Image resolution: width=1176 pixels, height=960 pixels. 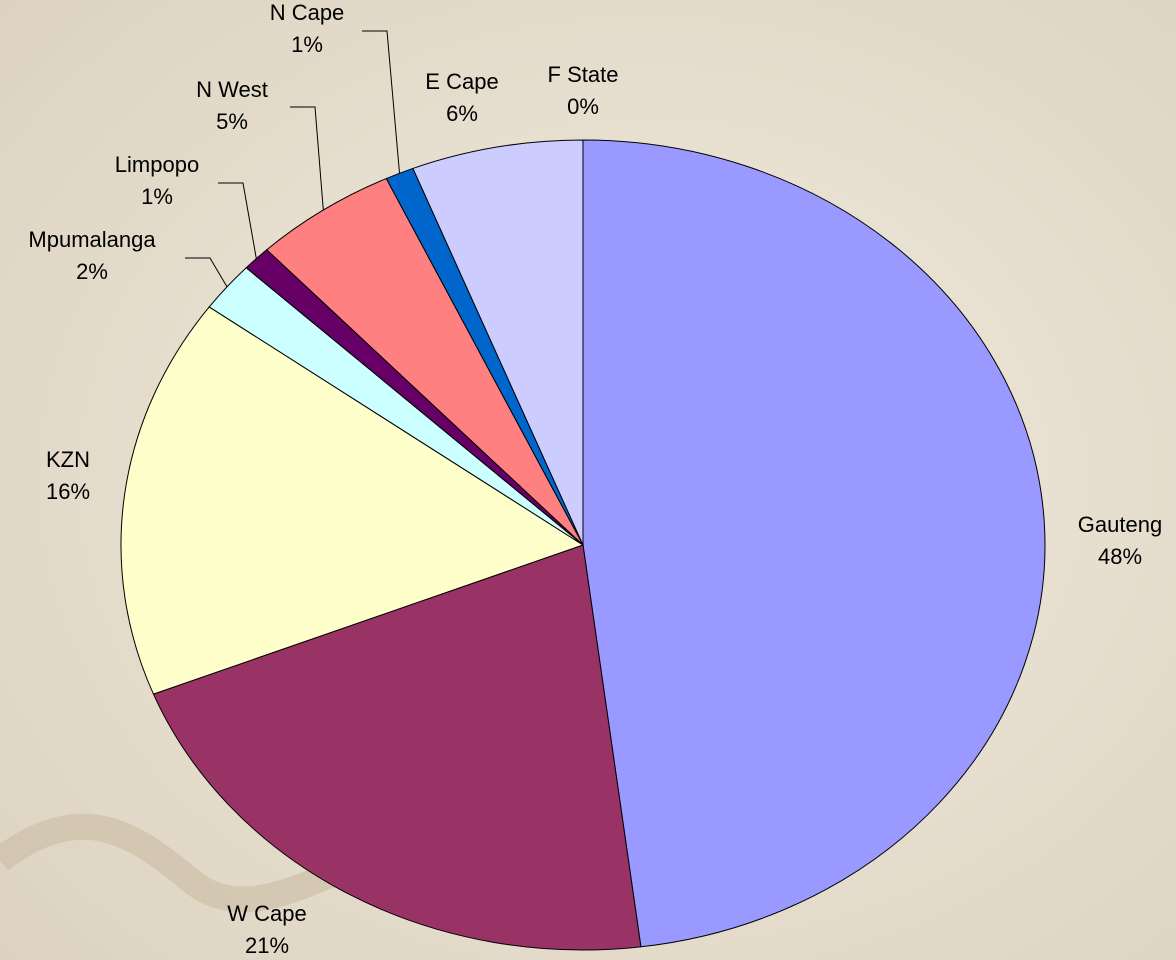 What do you see at coordinates (92, 239) in the screenshot?
I see `slice-label: Mpumalanga` at bounding box center [92, 239].